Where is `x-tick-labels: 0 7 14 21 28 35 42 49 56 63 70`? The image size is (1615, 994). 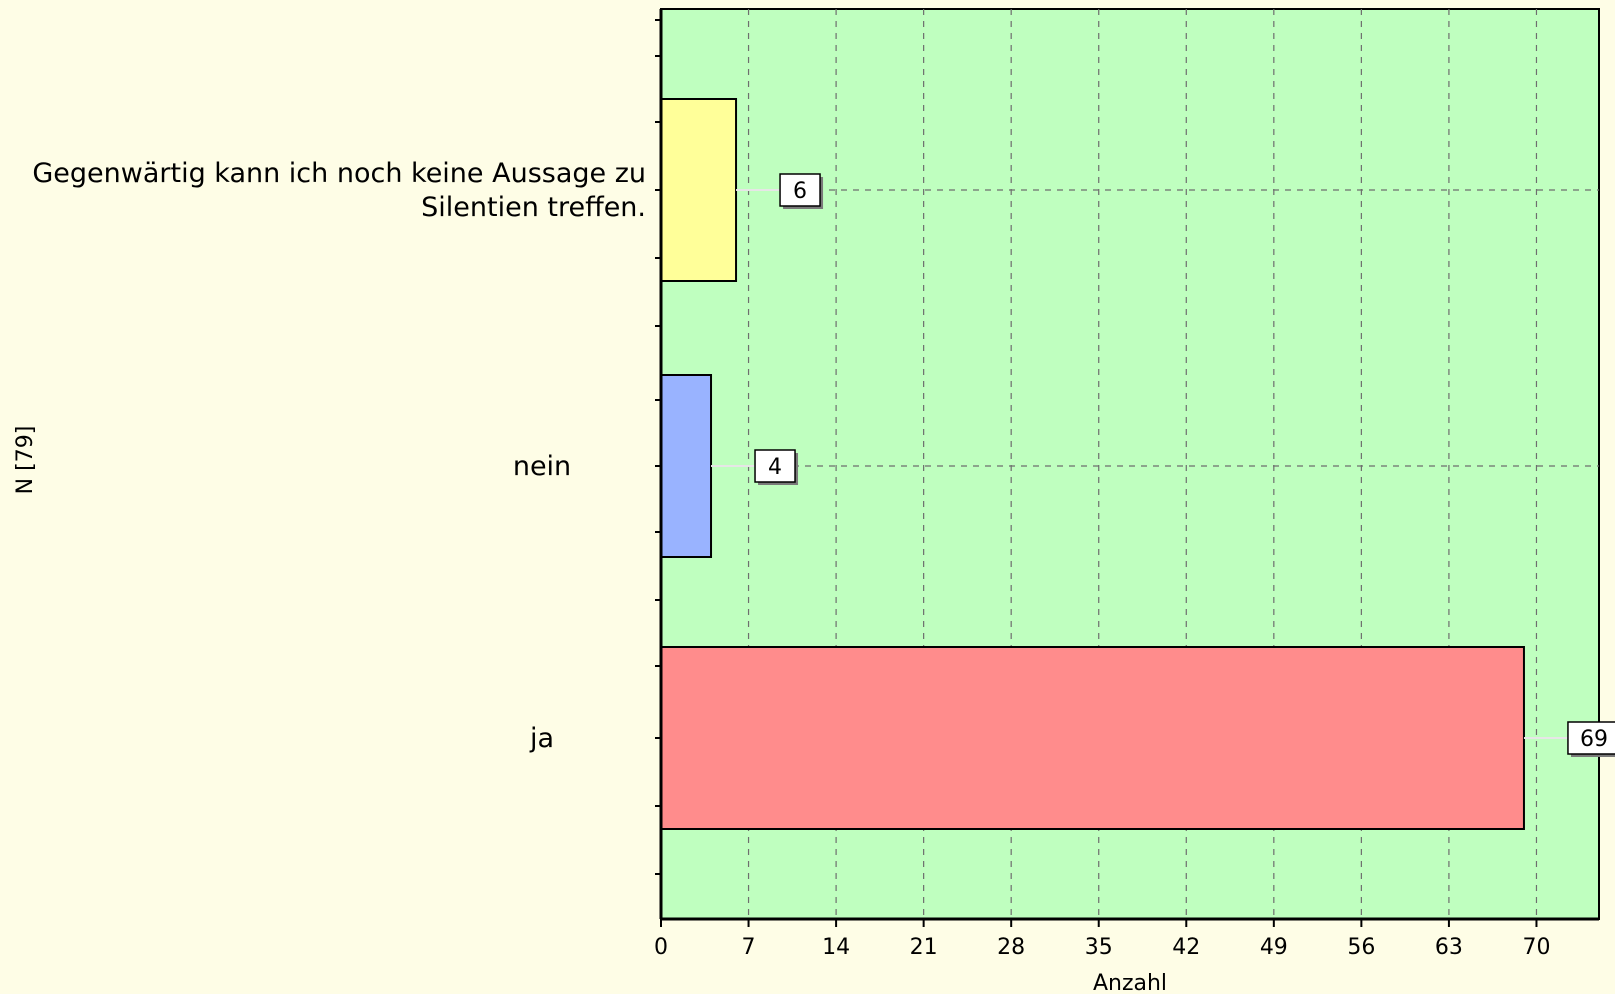
x-tick-labels: 0 7 14 21 28 35 42 49 56 63 70 is located at coordinates (1102, 947).